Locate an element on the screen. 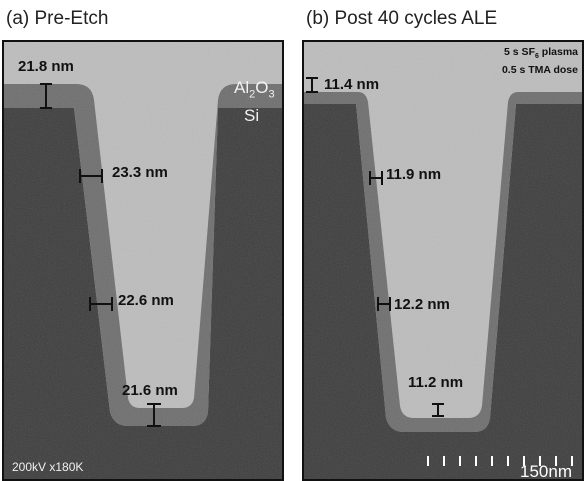  material-label-al2o3: Al2O3 is located at coordinates (254, 89).